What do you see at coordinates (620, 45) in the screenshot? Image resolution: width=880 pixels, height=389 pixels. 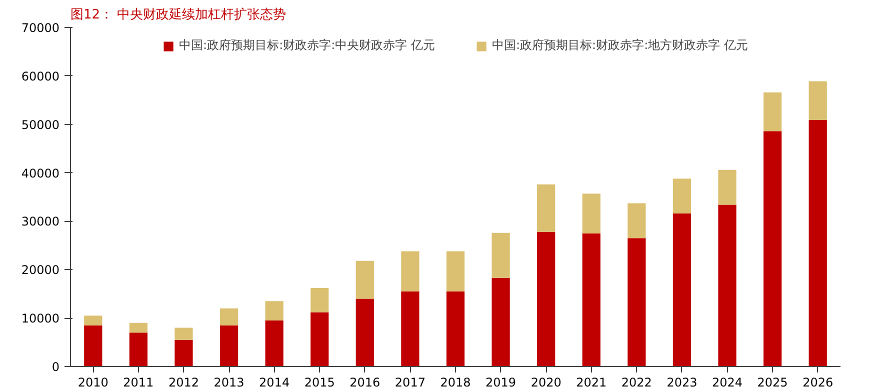 I see `legend-label: 中国:政府预期目标:财政赤字:地方财政赤字 亿元` at bounding box center [620, 45].